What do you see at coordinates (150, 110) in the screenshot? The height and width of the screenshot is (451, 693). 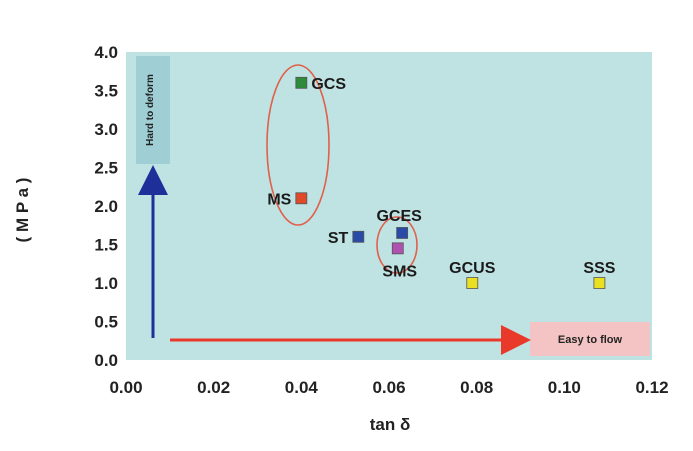 I see `hard-to-deform-label: Hard to deform` at bounding box center [150, 110].